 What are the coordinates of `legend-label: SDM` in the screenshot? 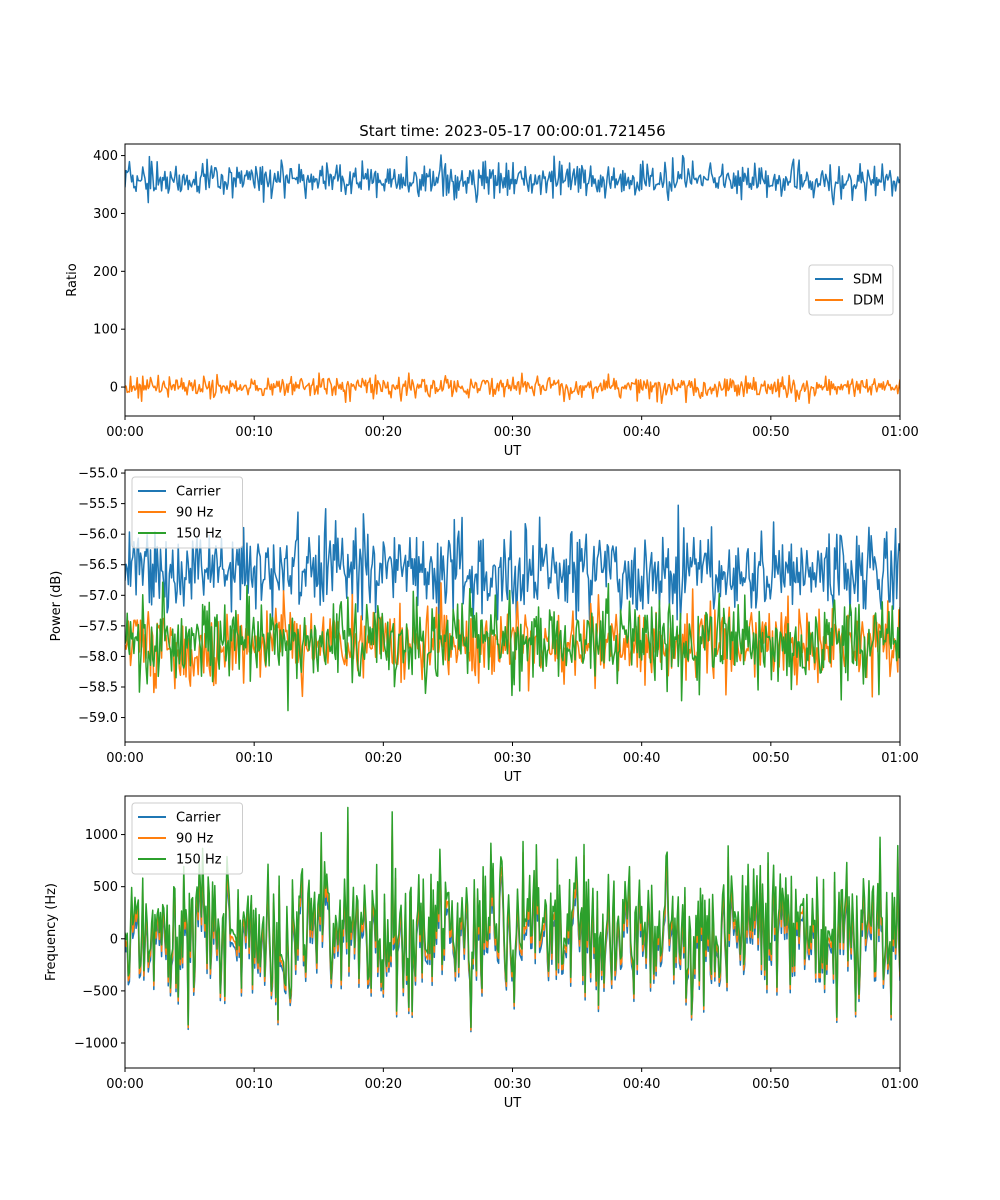 It's located at (867, 280).